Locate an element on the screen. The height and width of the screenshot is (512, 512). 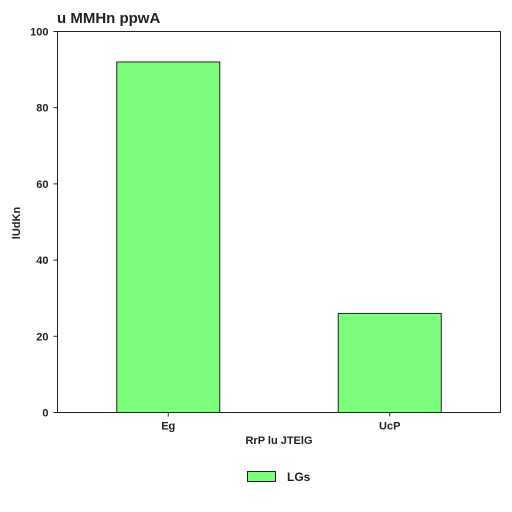
y-tick-label: 0 is located at coordinates (45, 414).